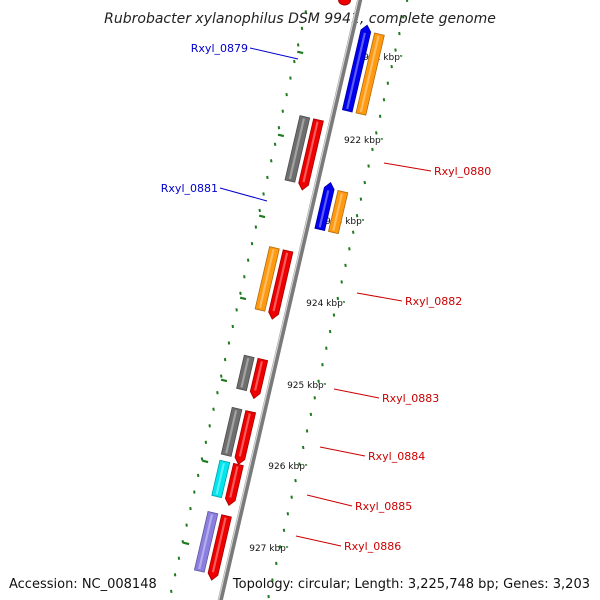 The image size is (600, 600). I want to click on gene-label: Rxyl_0882, so click(433, 301).